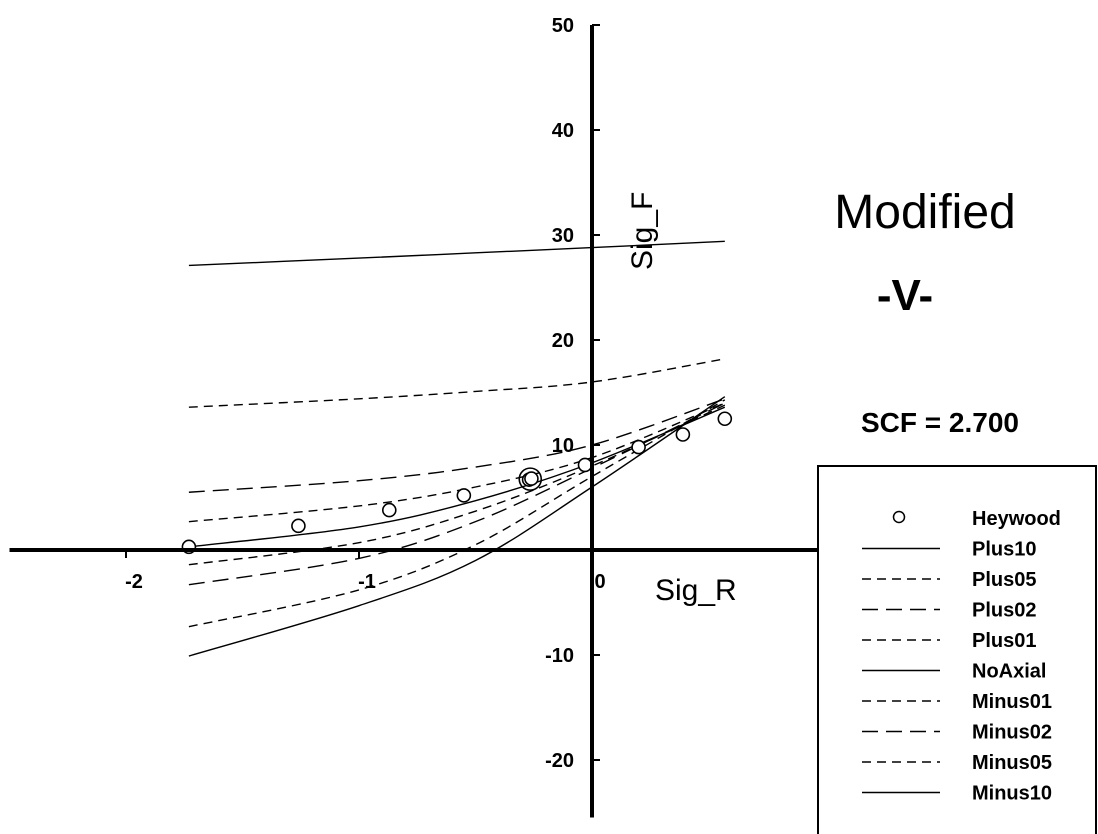 This screenshot has height=834, width=1098. I want to click on series-line-plus10, so click(456, 253).